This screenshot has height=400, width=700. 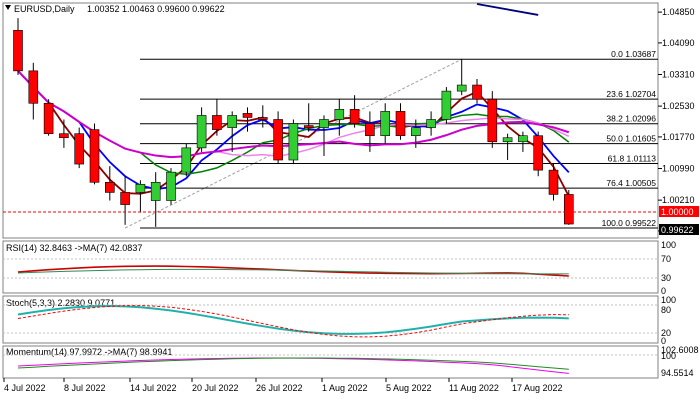 I want to click on ma-navy-line, so click(x=507, y=9).